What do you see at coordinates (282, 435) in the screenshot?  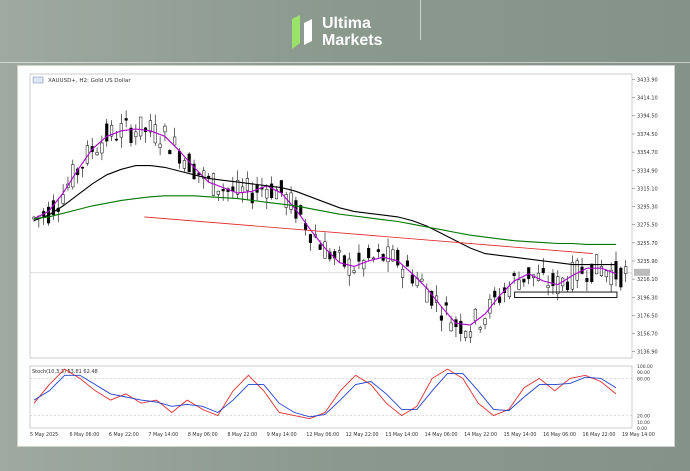 I see `time-axis-label: 9 May 14:00` at bounding box center [282, 435].